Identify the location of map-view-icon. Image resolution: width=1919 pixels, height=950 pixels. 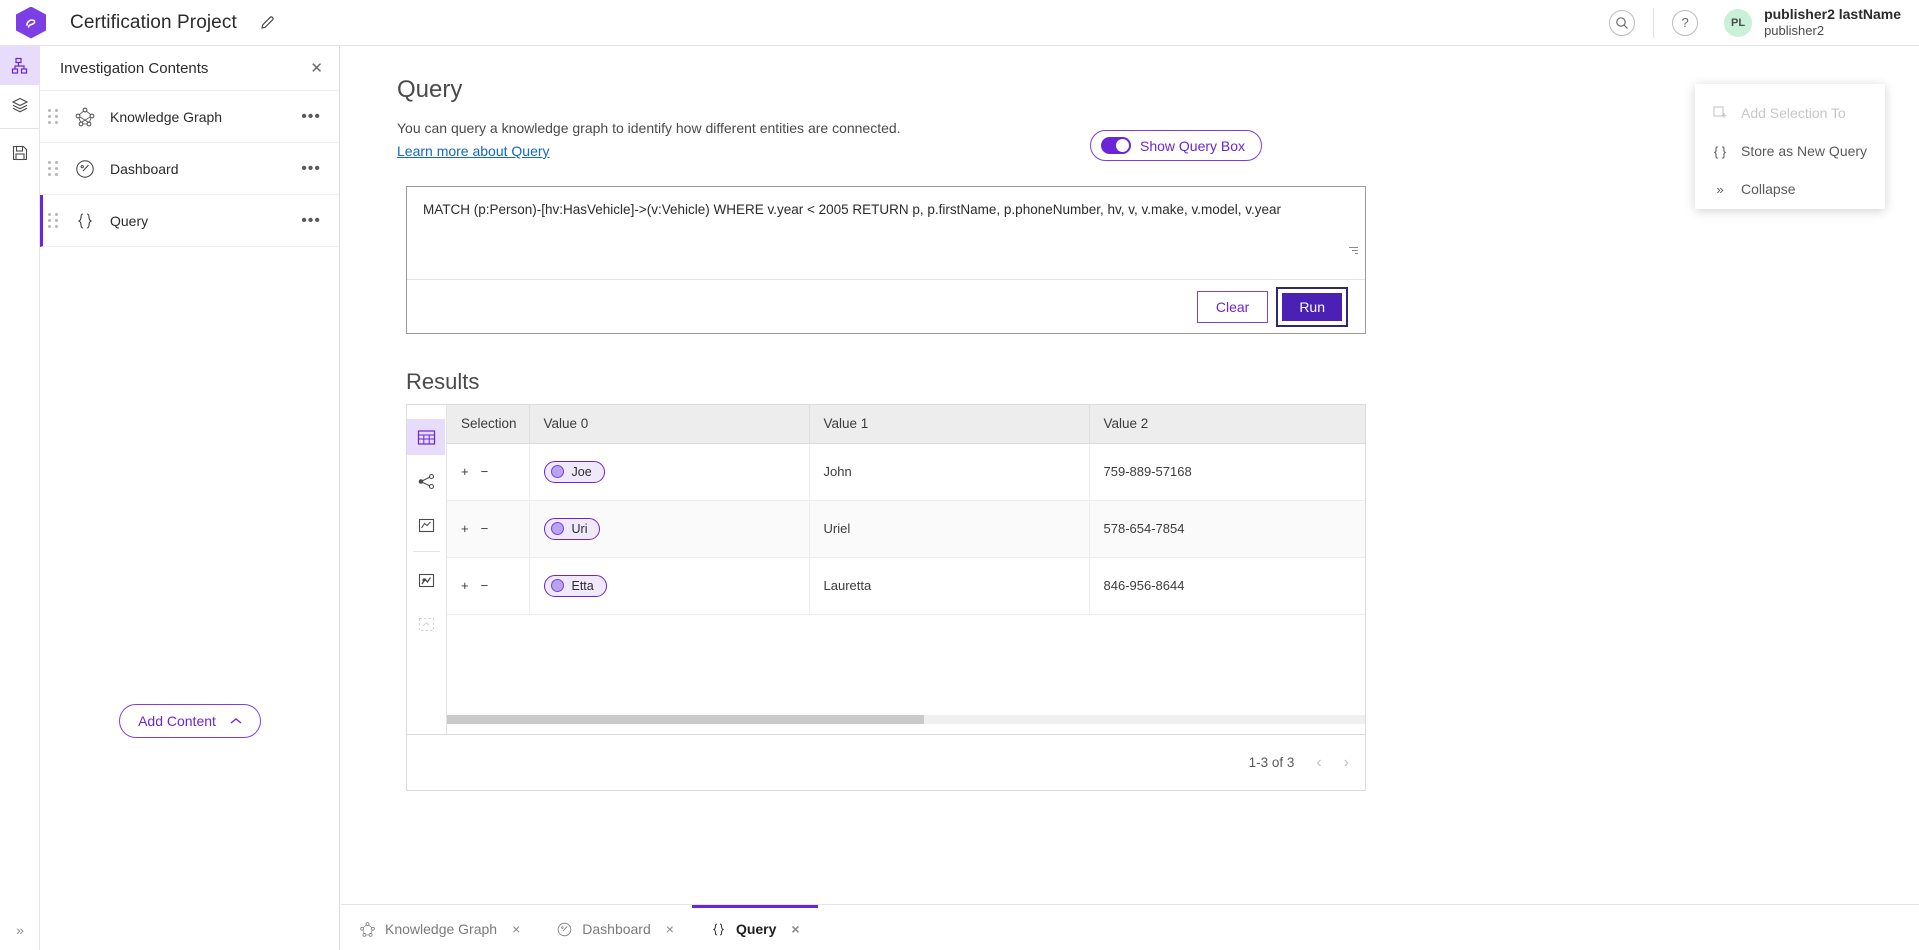
(426, 525).